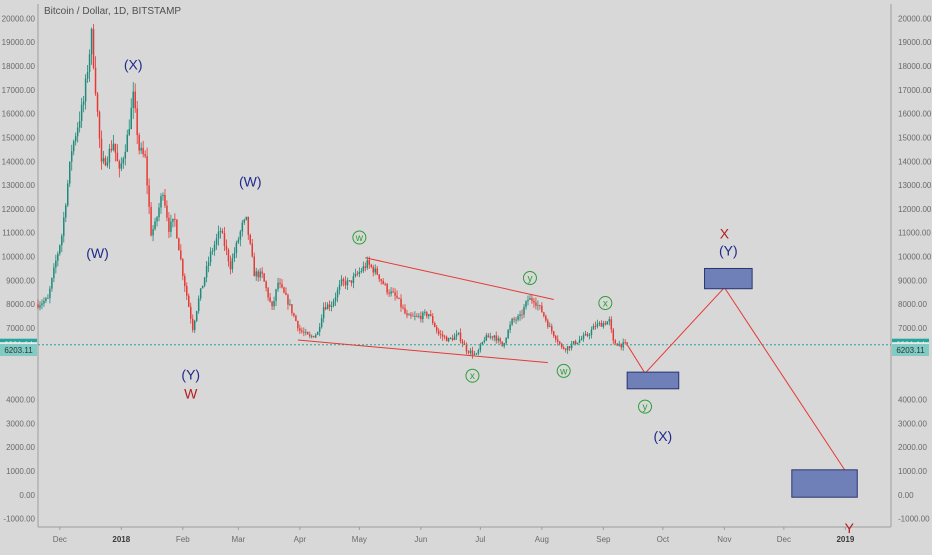  Describe the element at coordinates (912, 400) in the screenshot. I see `y-tick-label-right: 4000.00` at that location.